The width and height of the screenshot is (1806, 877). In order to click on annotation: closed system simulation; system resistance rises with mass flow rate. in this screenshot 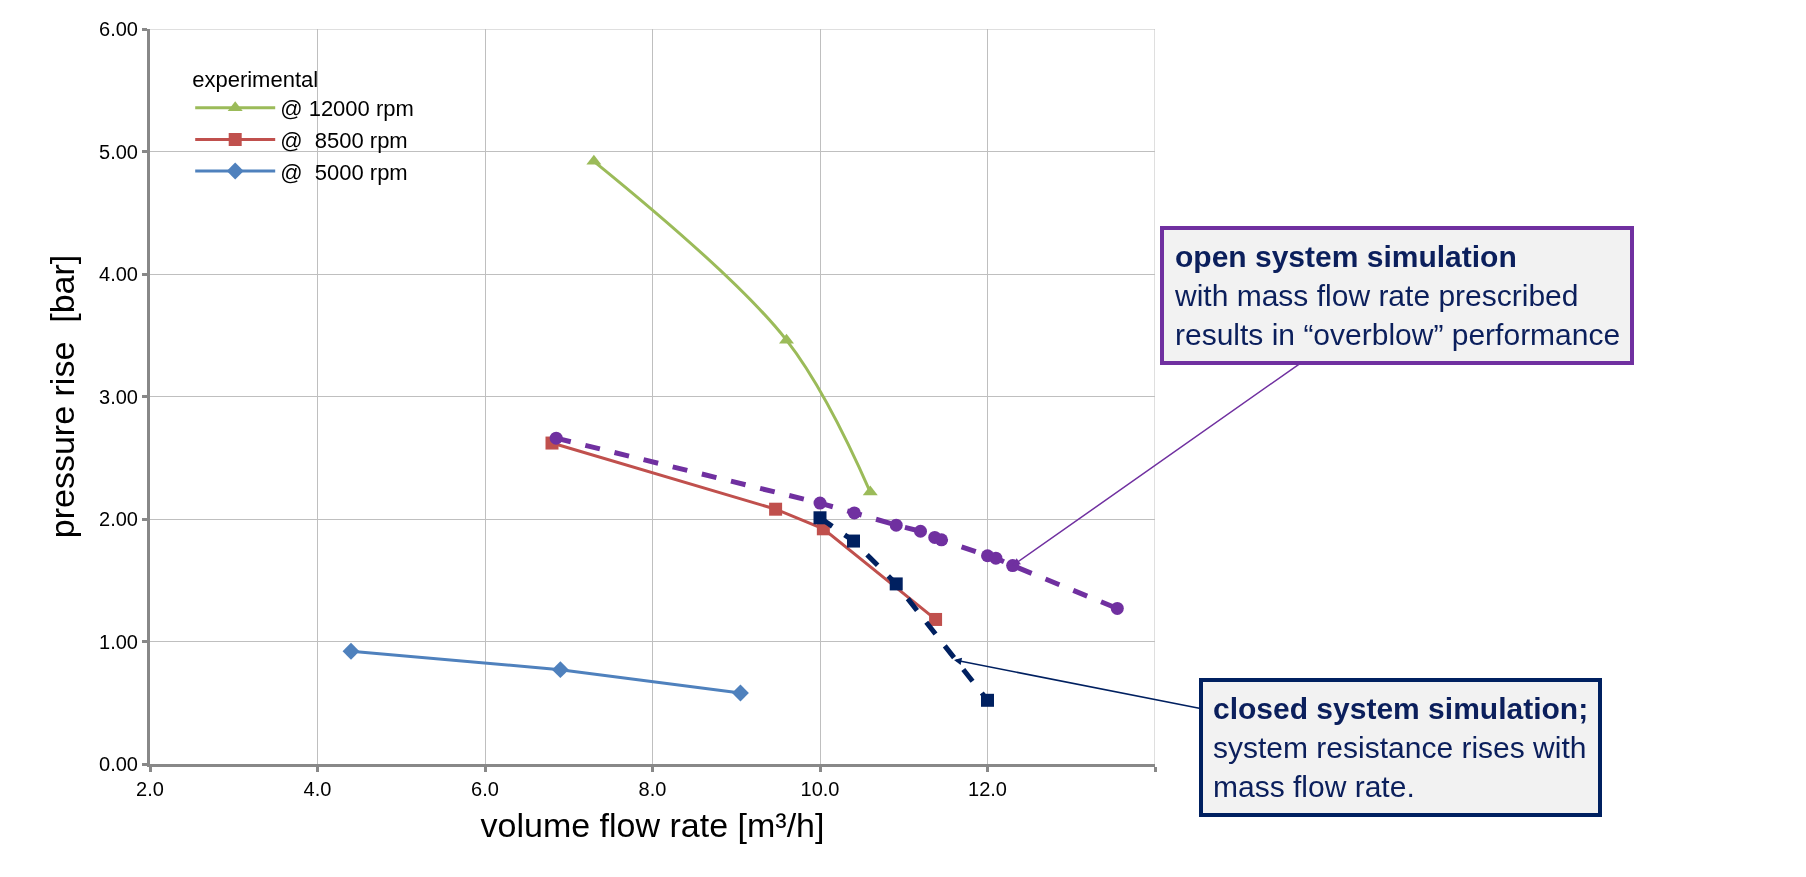, I will do `click(1401, 747)`.